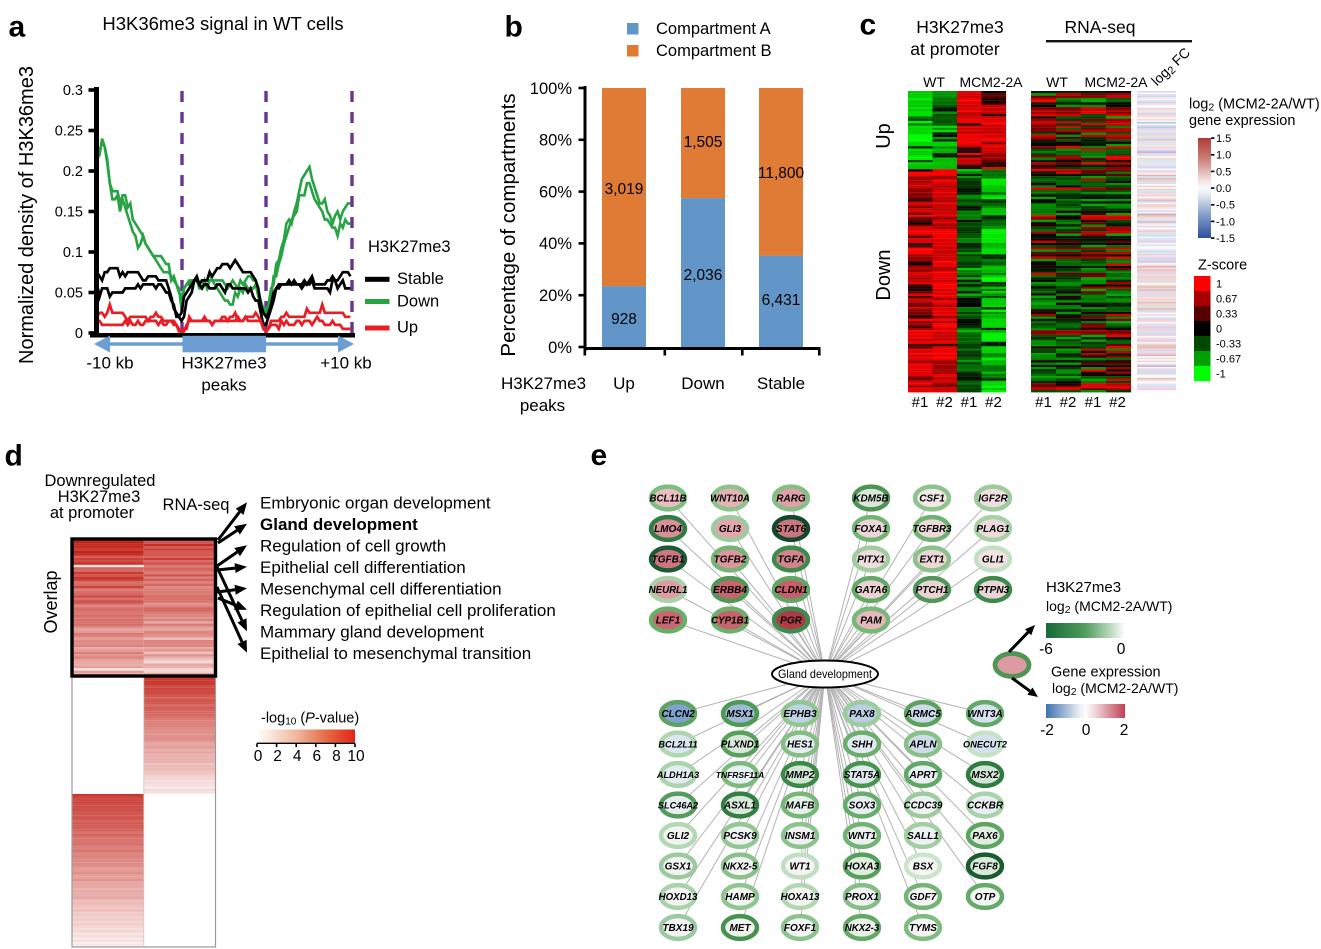  What do you see at coordinates (714, 51) in the screenshot?
I see `svg-text: Compartment B` at bounding box center [714, 51].